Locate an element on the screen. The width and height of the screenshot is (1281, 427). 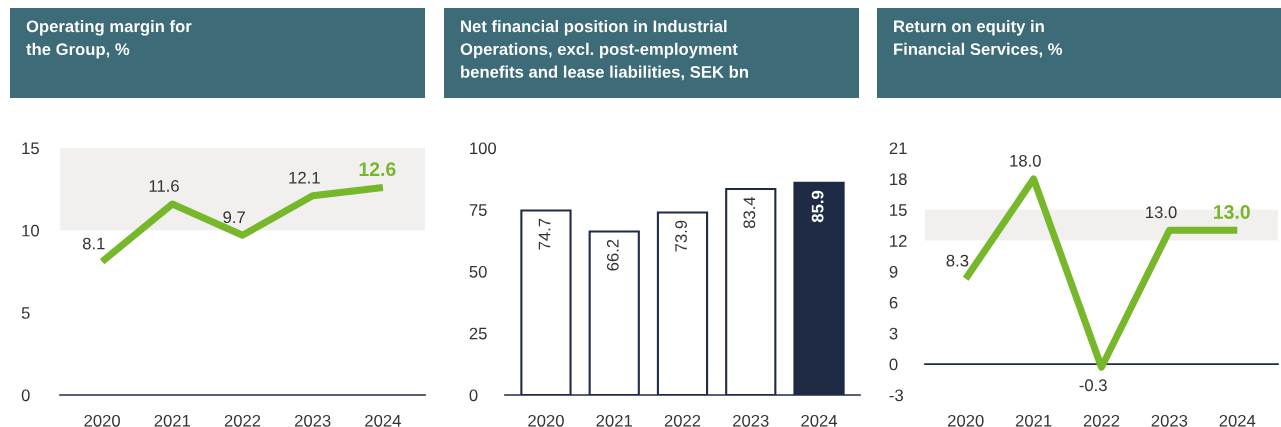
chart-title: Return on equity in Financial Services, % is located at coordinates (978, 39).